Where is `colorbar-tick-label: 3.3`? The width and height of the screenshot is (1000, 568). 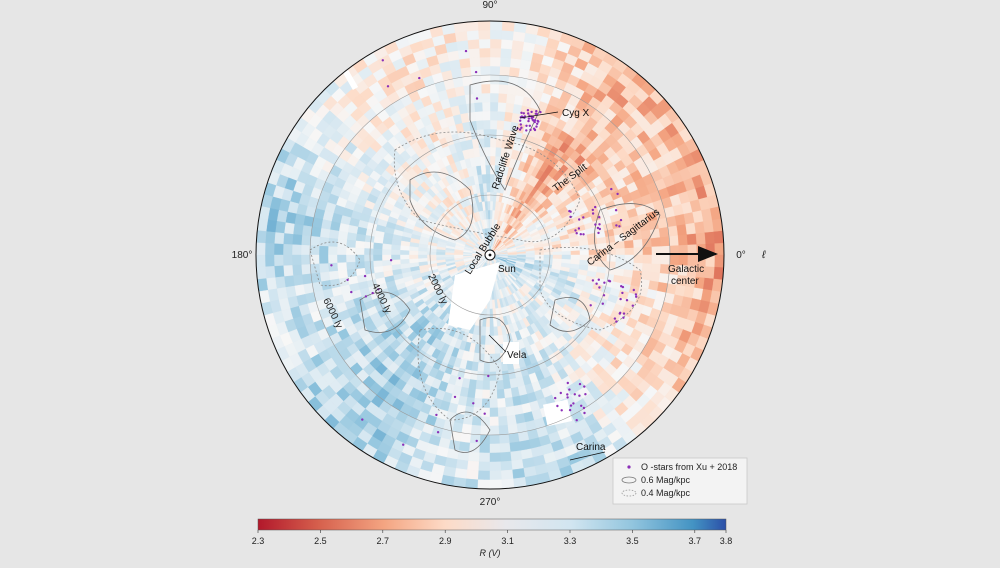
colorbar-tick-label: 3.3 is located at coordinates (570, 541).